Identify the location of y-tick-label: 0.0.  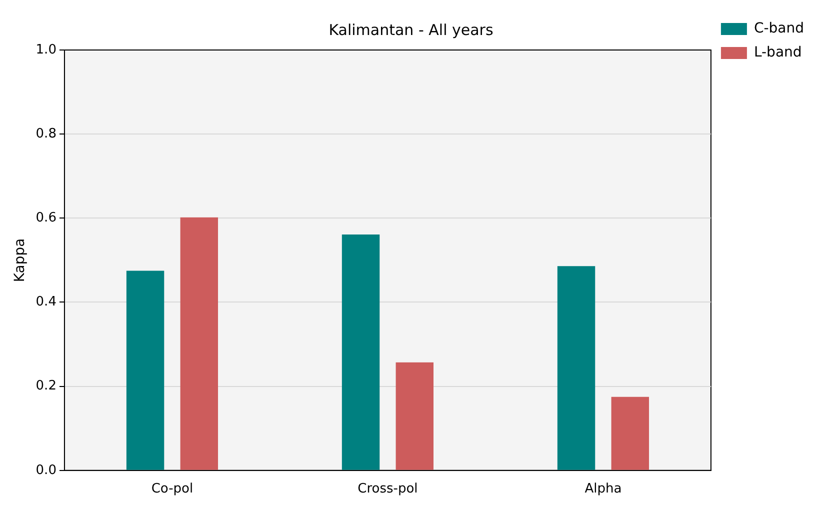
(46, 470).